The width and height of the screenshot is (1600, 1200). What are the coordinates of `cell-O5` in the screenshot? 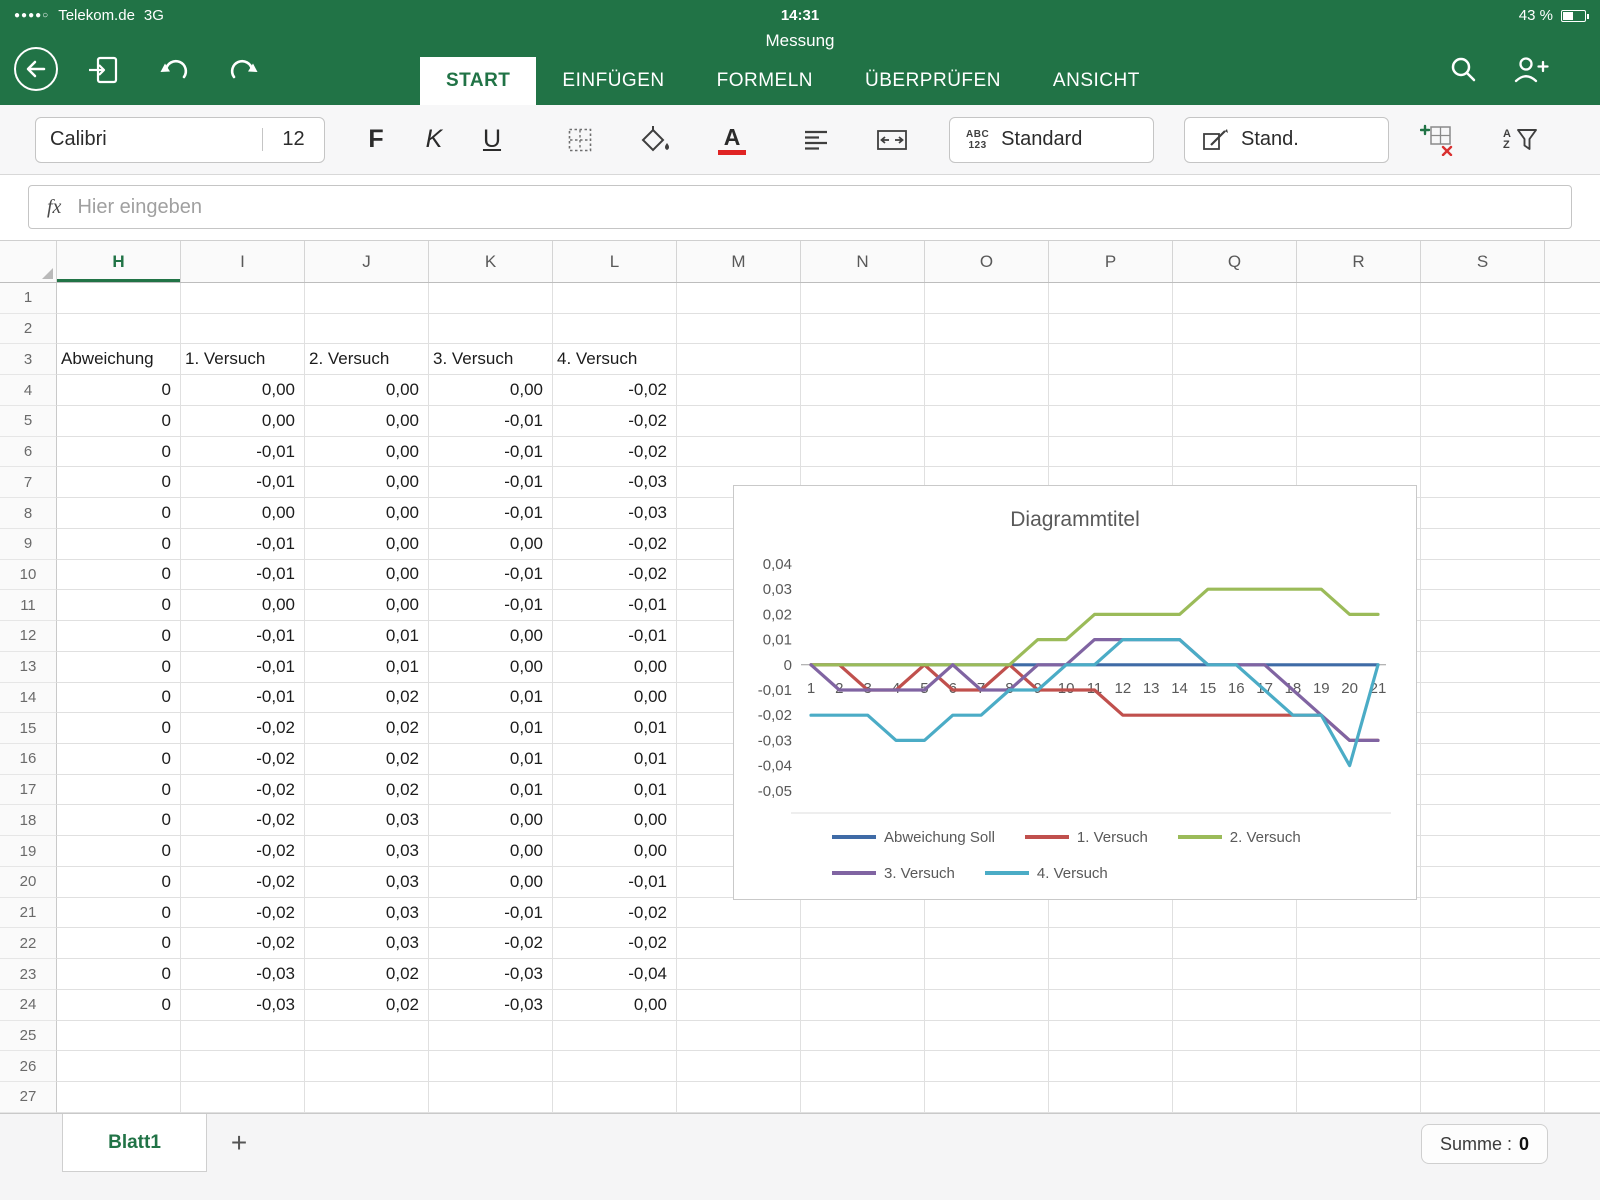 It's located at (987, 421).